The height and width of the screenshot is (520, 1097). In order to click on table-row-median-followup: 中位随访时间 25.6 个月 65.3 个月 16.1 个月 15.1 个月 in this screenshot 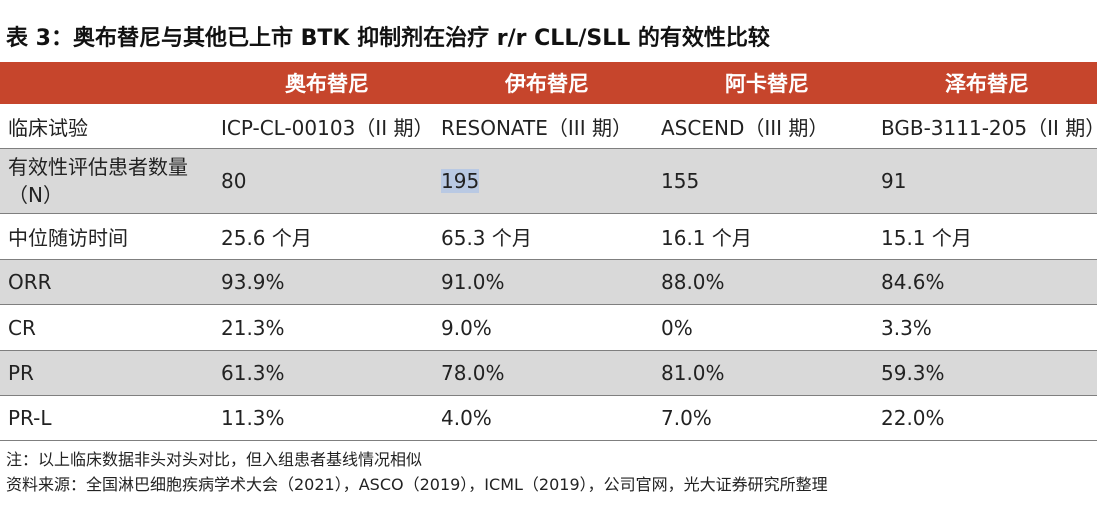, I will do `click(548, 236)`.